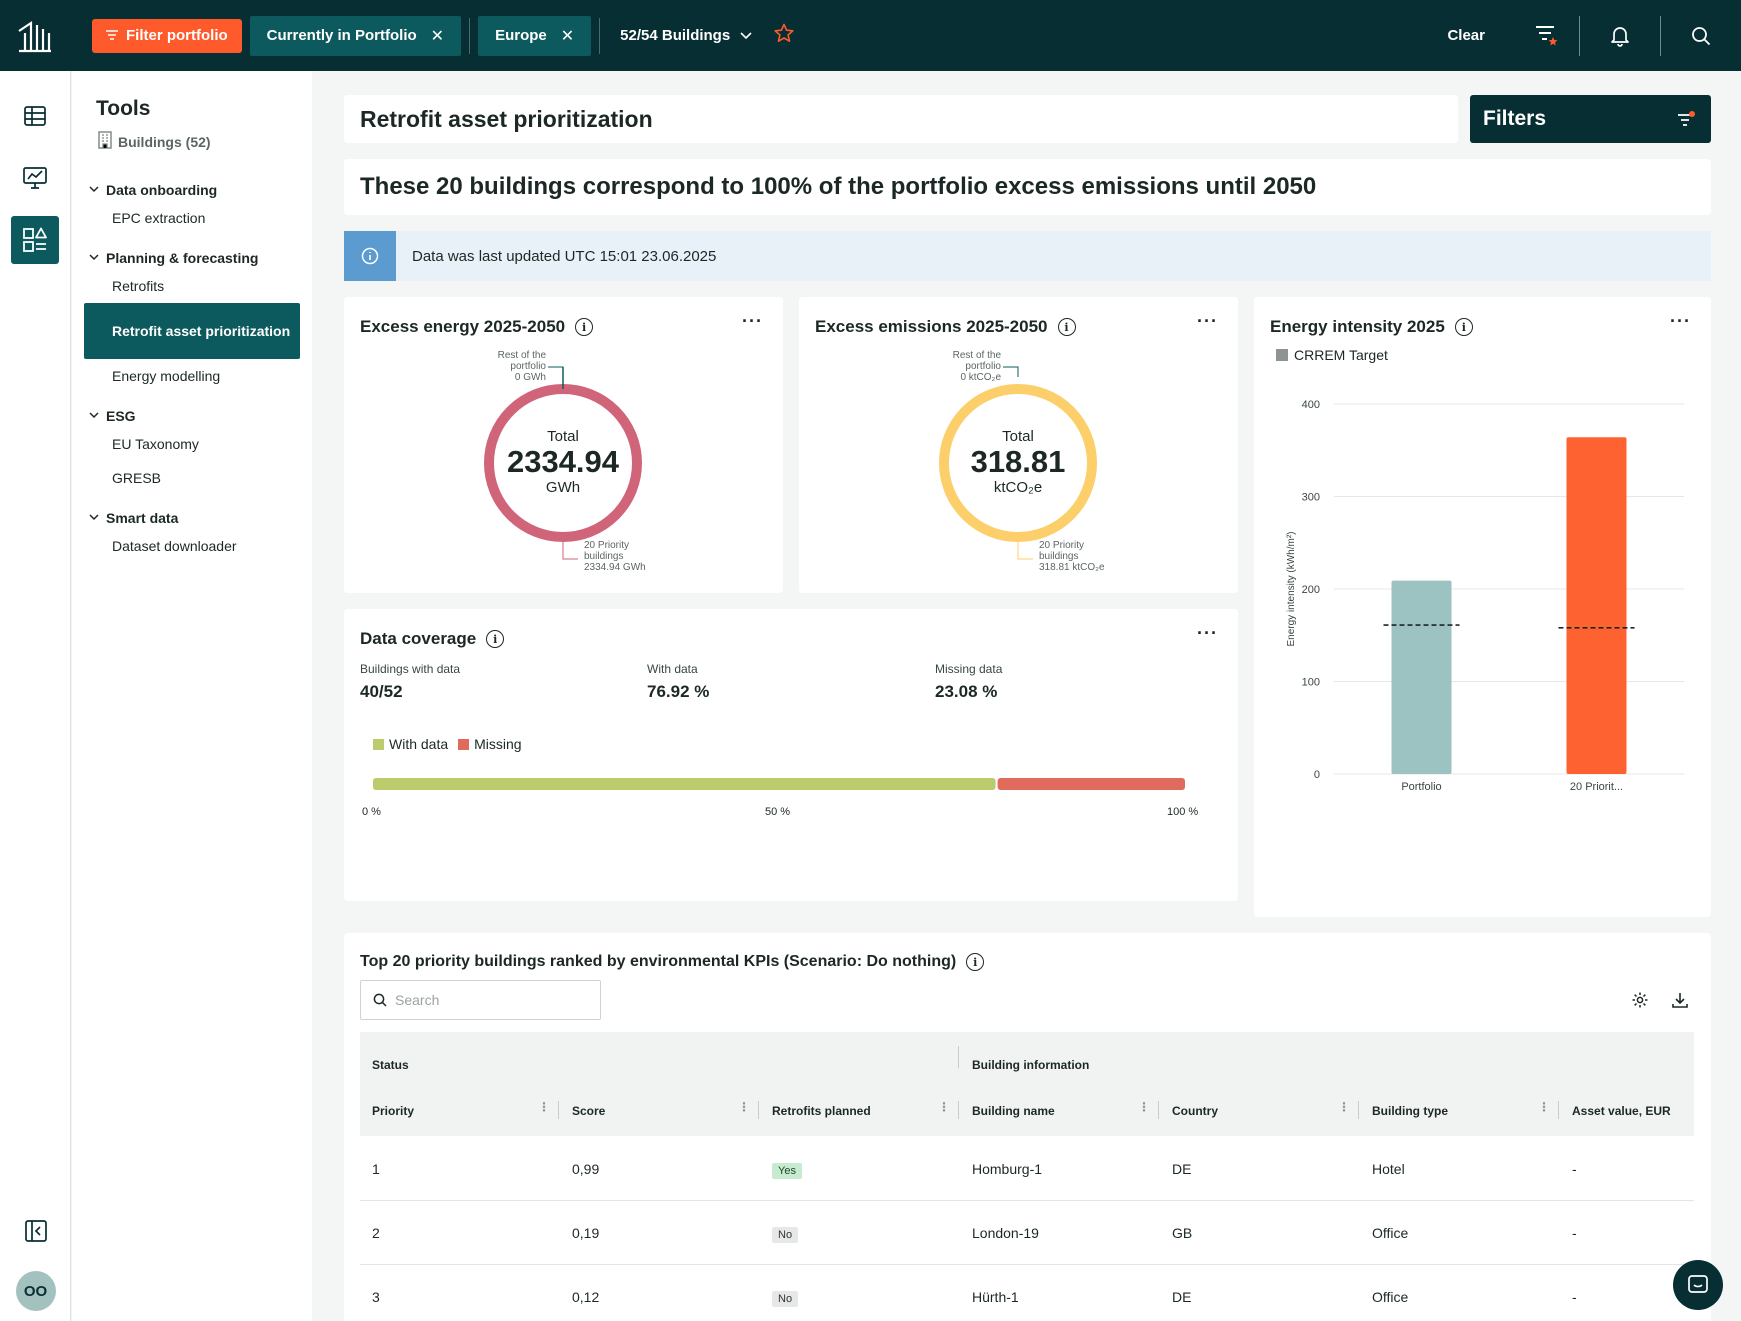 This screenshot has height=1321, width=1741. What do you see at coordinates (1371, 327) in the screenshot?
I see `card-title: Energy intensity 2025 i` at bounding box center [1371, 327].